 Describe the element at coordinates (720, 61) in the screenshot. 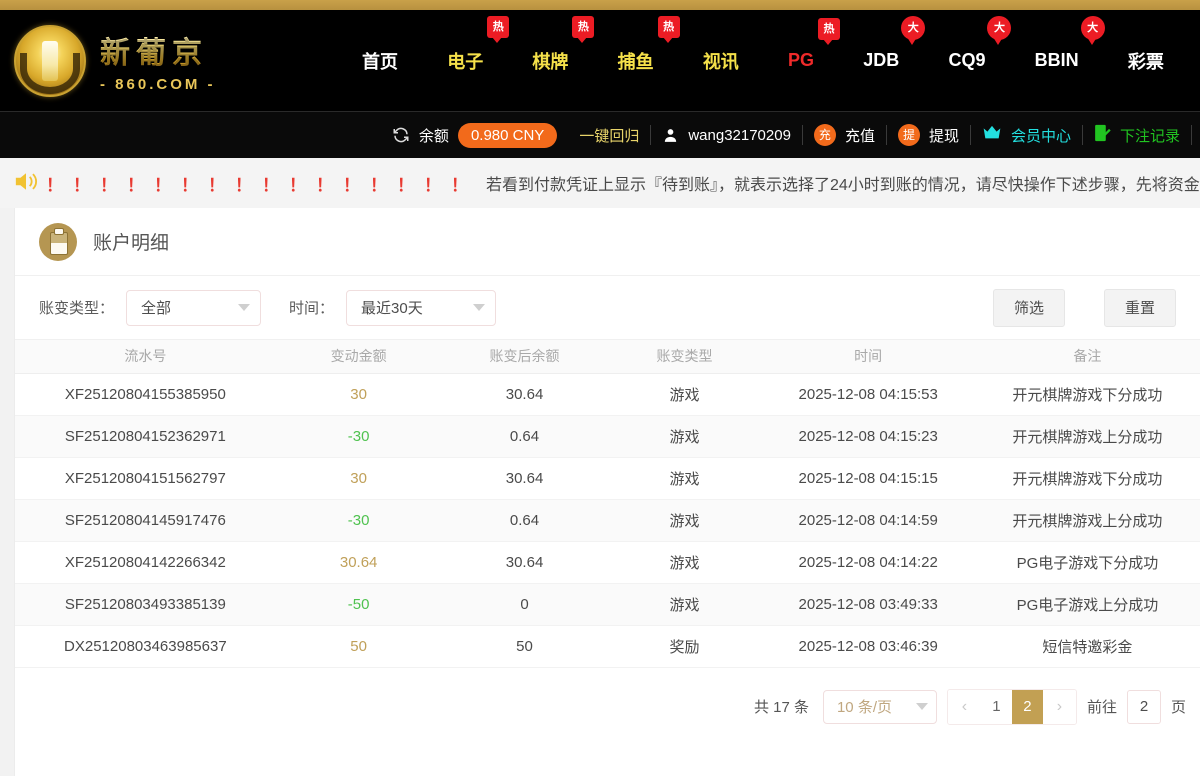

I see `nav-item-live: 视讯` at that location.